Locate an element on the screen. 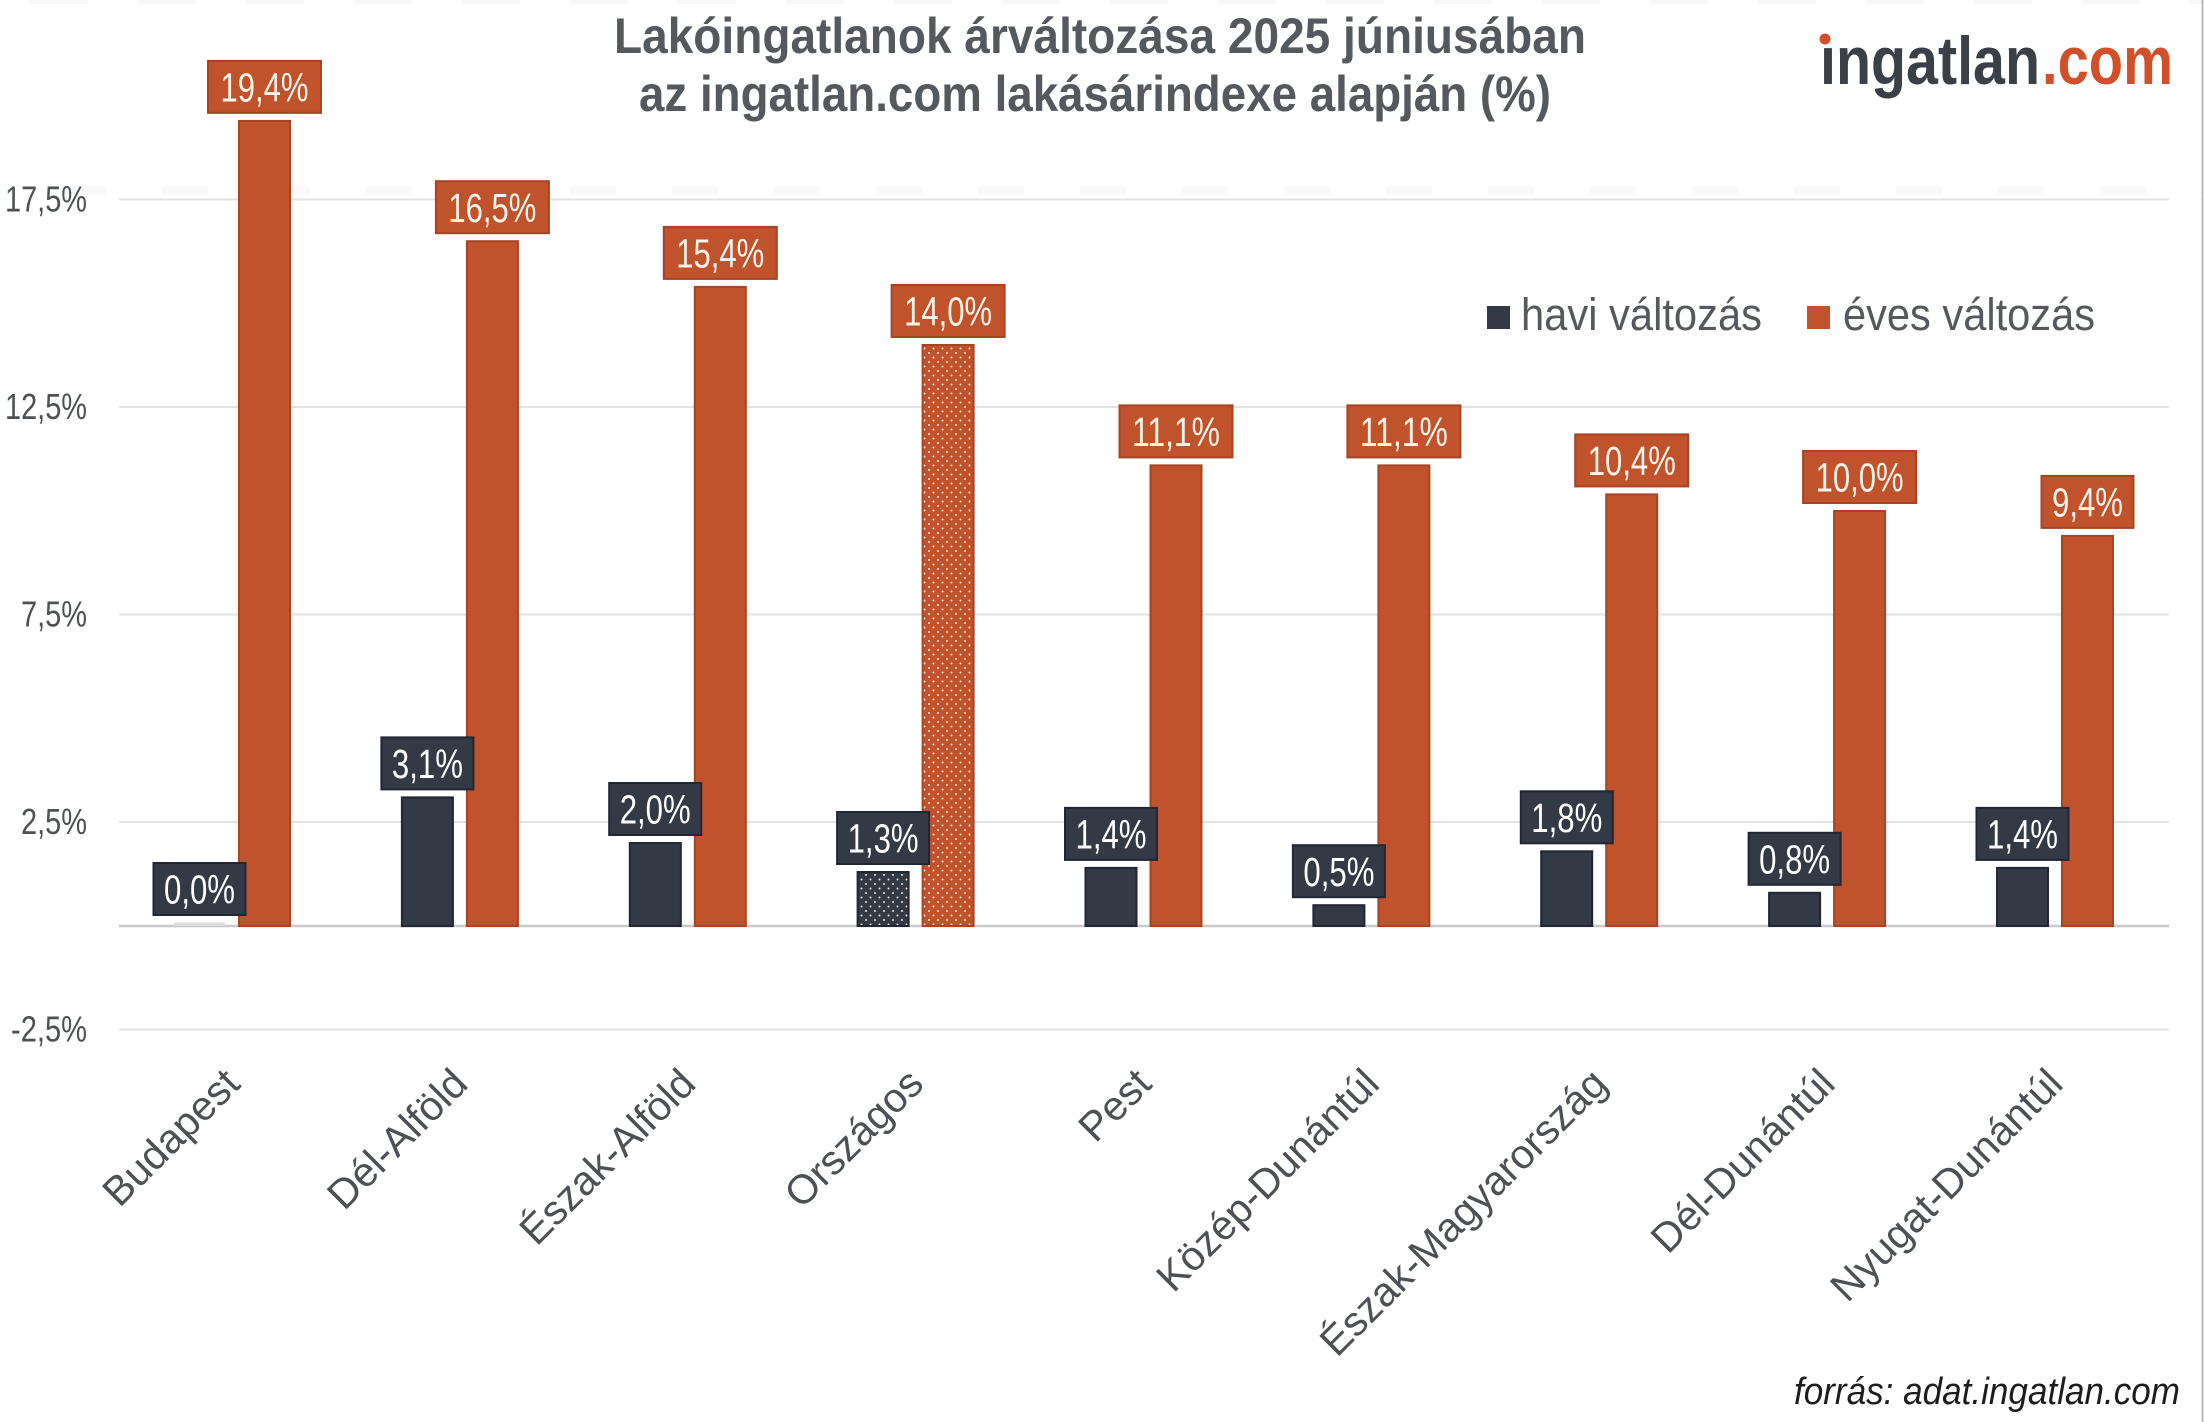  svg-text: 14,0% is located at coordinates (948, 312).